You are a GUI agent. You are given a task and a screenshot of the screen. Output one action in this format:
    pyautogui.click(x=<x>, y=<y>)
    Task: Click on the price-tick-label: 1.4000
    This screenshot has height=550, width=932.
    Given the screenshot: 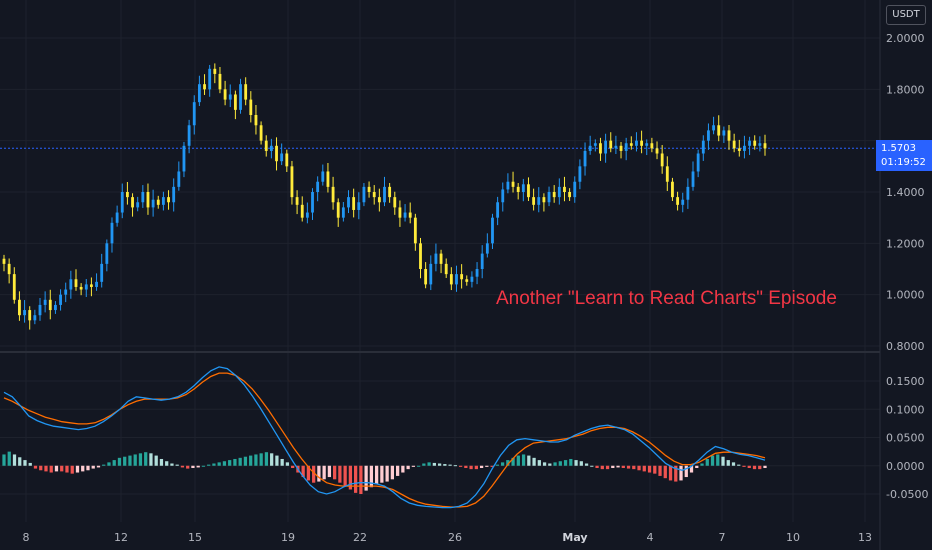 What is the action you would take?
    pyautogui.click(x=905, y=192)
    